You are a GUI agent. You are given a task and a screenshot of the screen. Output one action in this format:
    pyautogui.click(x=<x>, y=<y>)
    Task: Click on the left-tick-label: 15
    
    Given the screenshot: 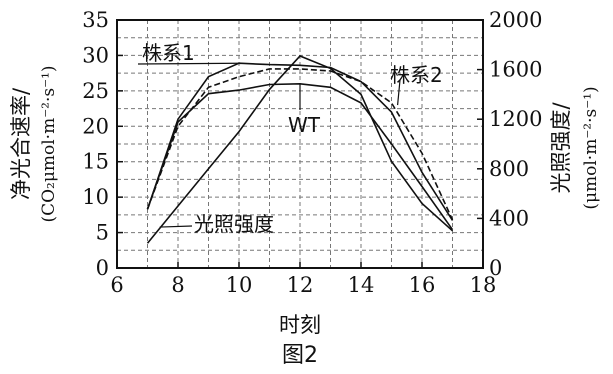 What is the action you would take?
    pyautogui.click(x=95, y=162)
    